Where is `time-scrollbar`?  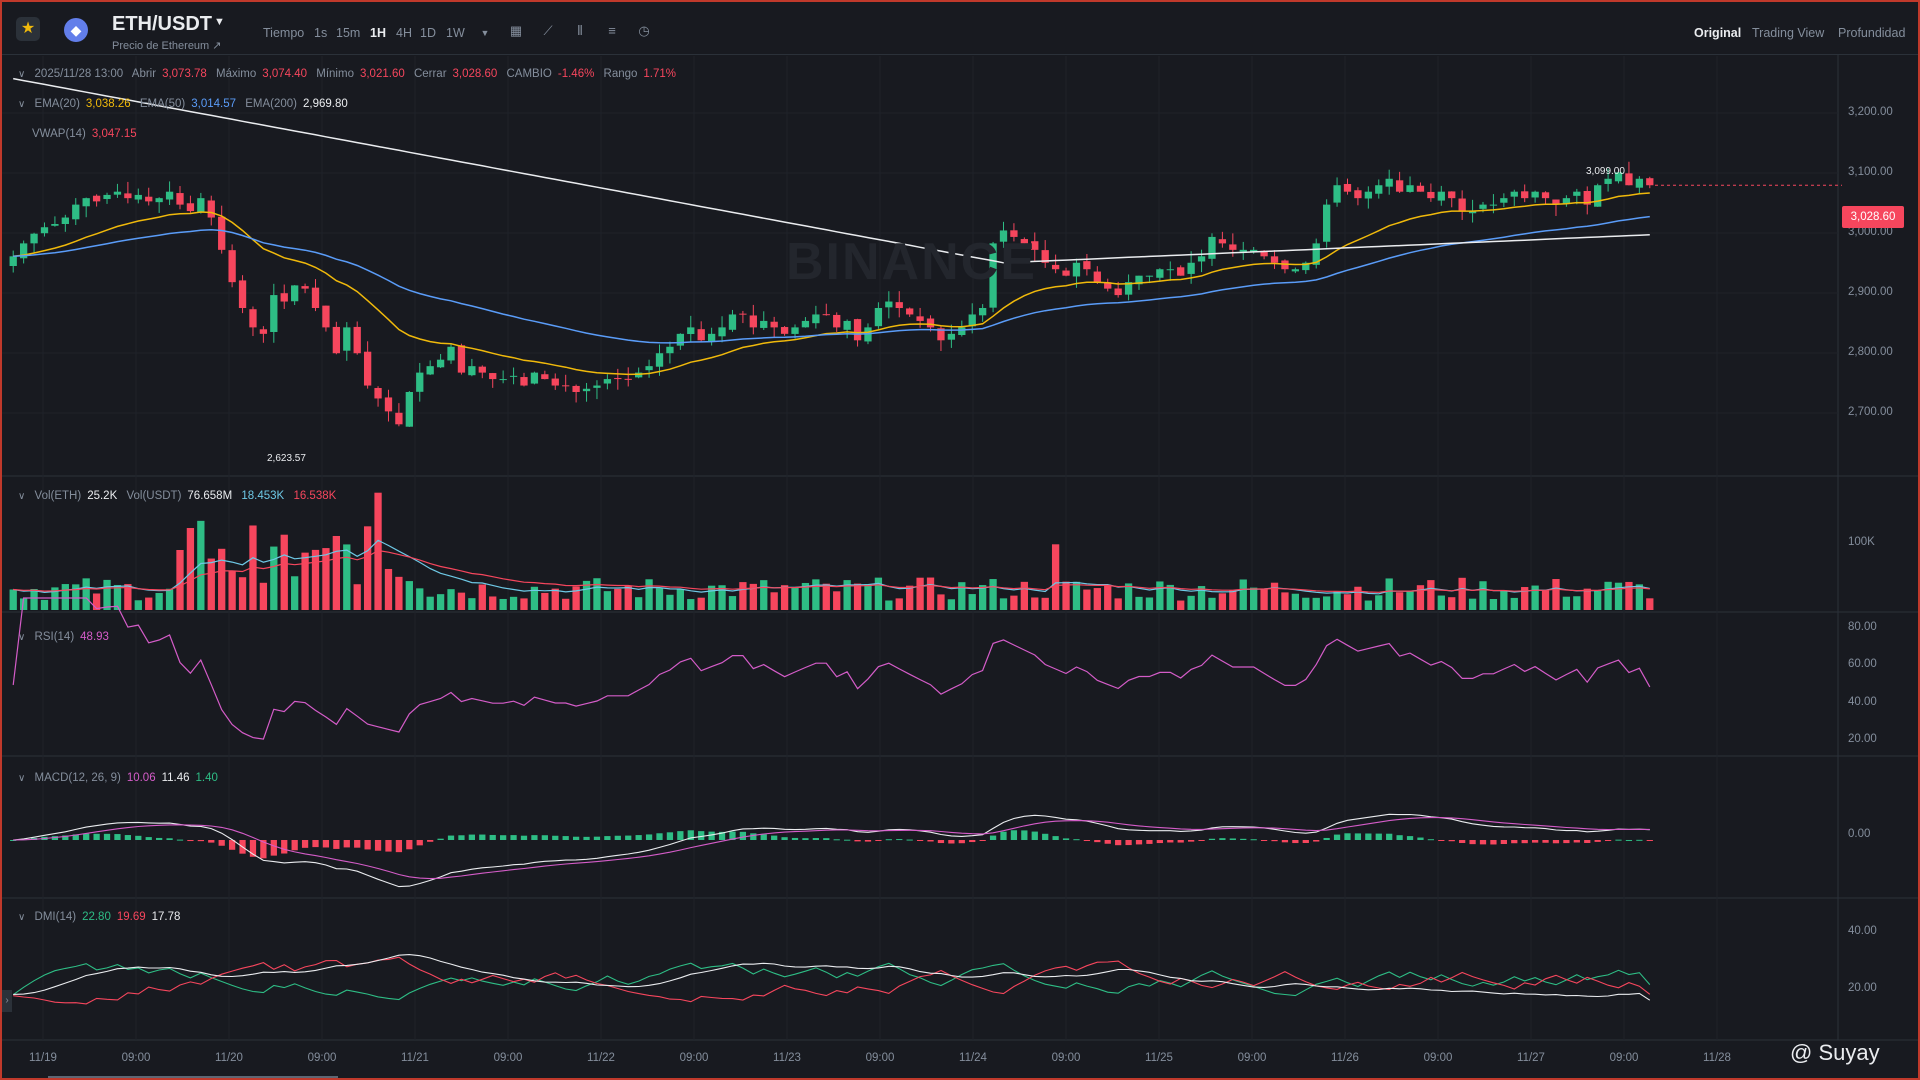 time-scrollbar is located at coordinates (193, 1077).